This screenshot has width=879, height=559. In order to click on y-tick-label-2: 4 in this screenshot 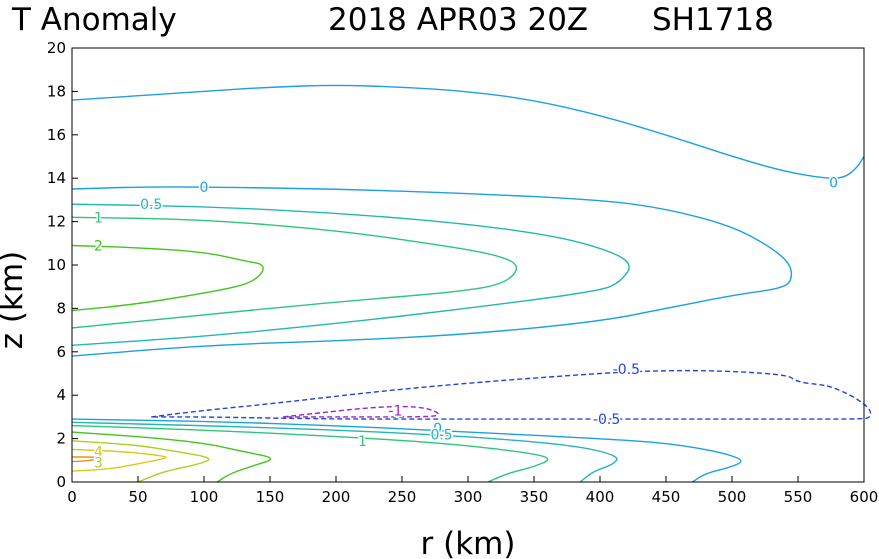, I will do `click(61, 395)`.